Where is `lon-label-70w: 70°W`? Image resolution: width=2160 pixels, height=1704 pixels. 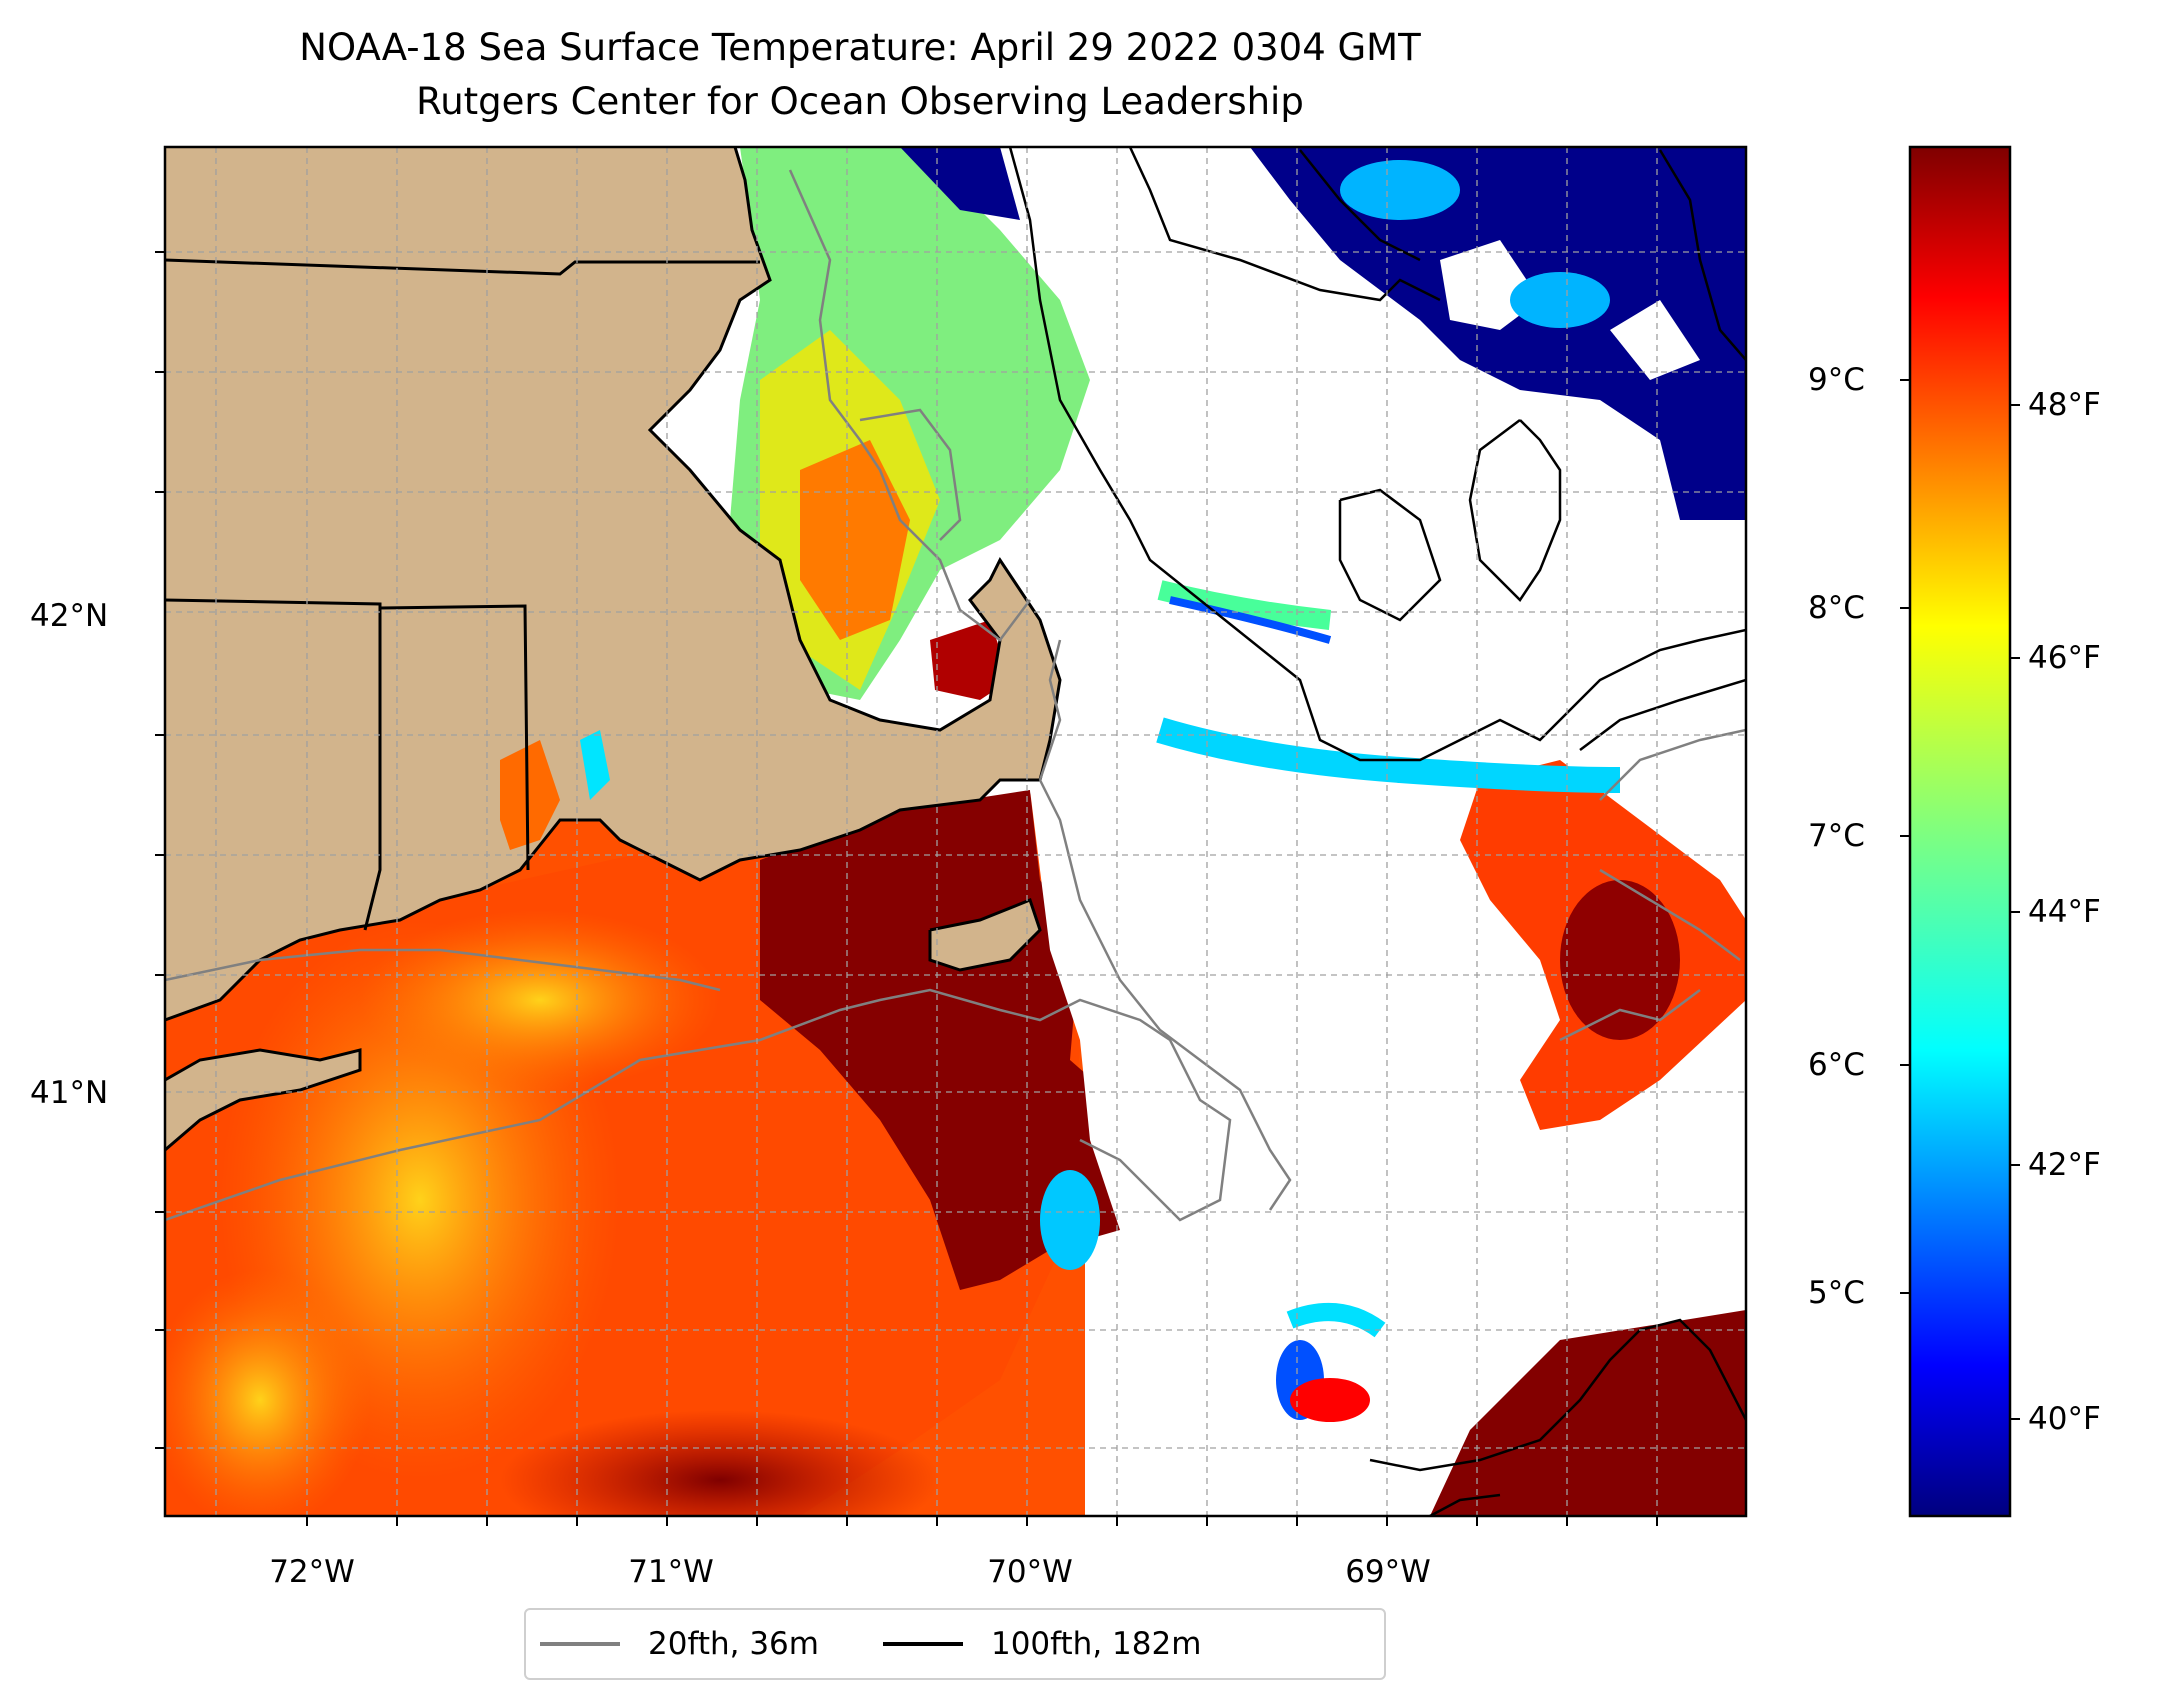 lon-label-70w: 70°W is located at coordinates (1030, 1572).